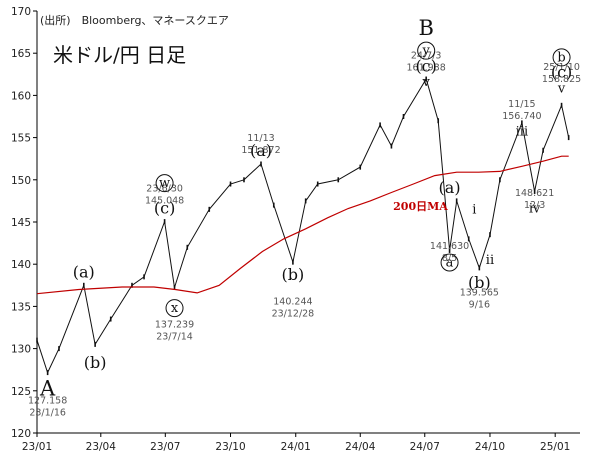 This screenshot has width=605, height=466. Describe the element at coordinates (21, 96) in the screenshot. I see `y-tick-label: 160` at that location.